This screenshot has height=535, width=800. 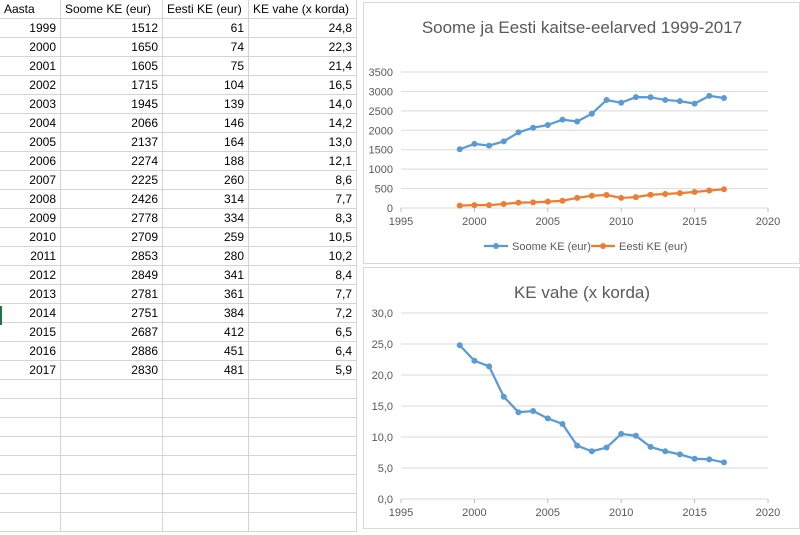 I want to click on table-cell: 259, so click(x=206, y=237).